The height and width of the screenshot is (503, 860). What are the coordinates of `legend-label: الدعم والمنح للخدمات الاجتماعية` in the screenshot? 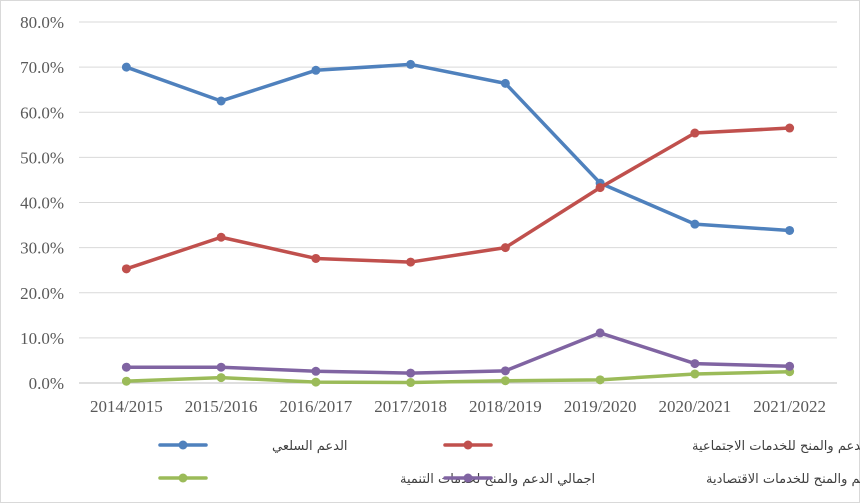 It's located at (776, 446).